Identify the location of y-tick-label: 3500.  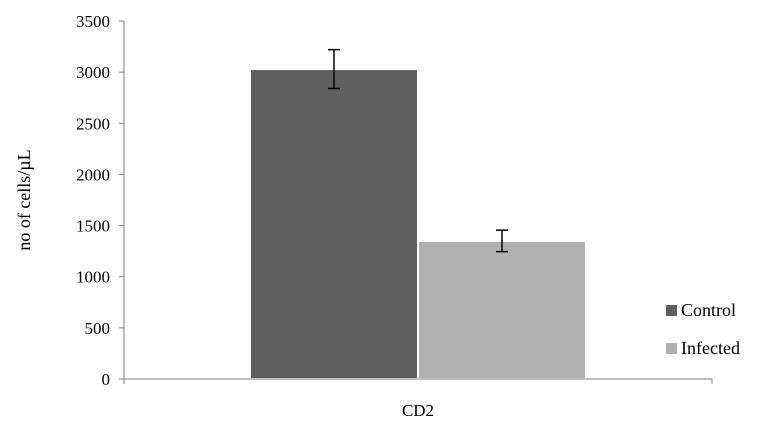
(93, 21).